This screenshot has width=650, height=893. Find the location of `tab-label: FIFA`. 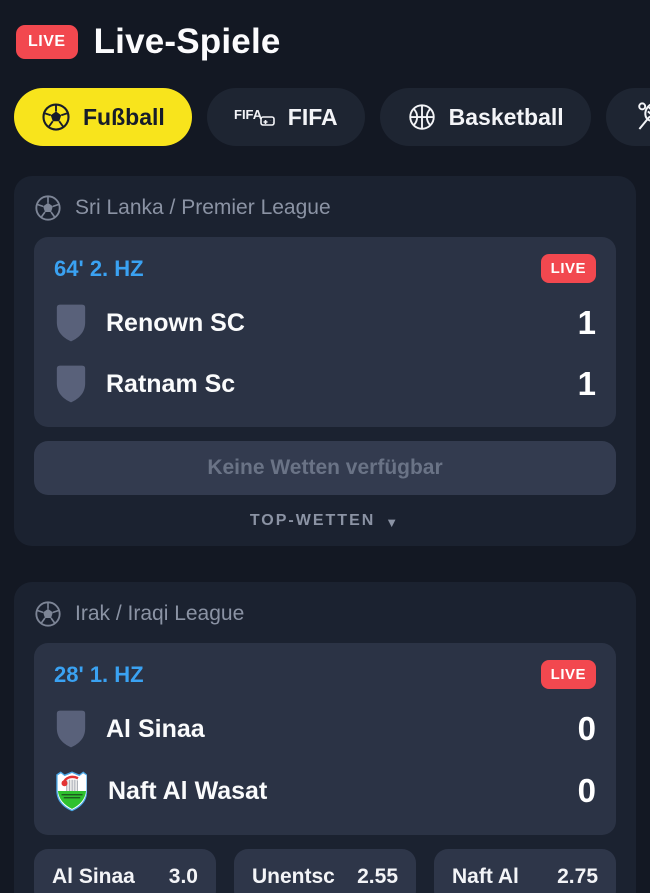

tab-label: FIFA is located at coordinates (312, 116).